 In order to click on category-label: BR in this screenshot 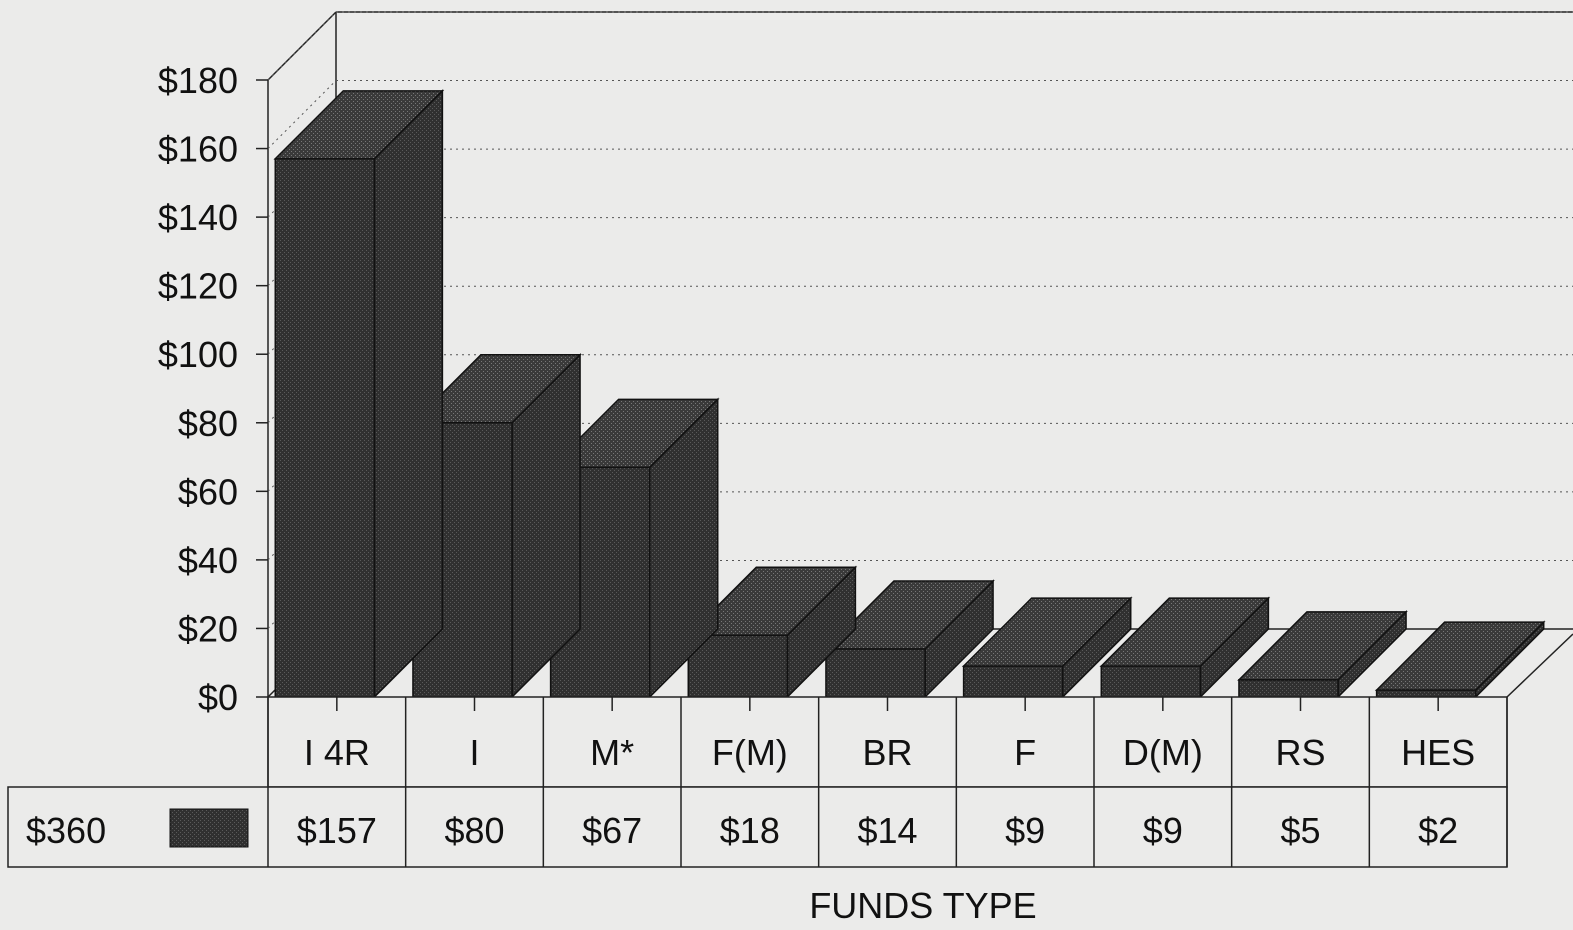, I will do `click(887, 752)`.